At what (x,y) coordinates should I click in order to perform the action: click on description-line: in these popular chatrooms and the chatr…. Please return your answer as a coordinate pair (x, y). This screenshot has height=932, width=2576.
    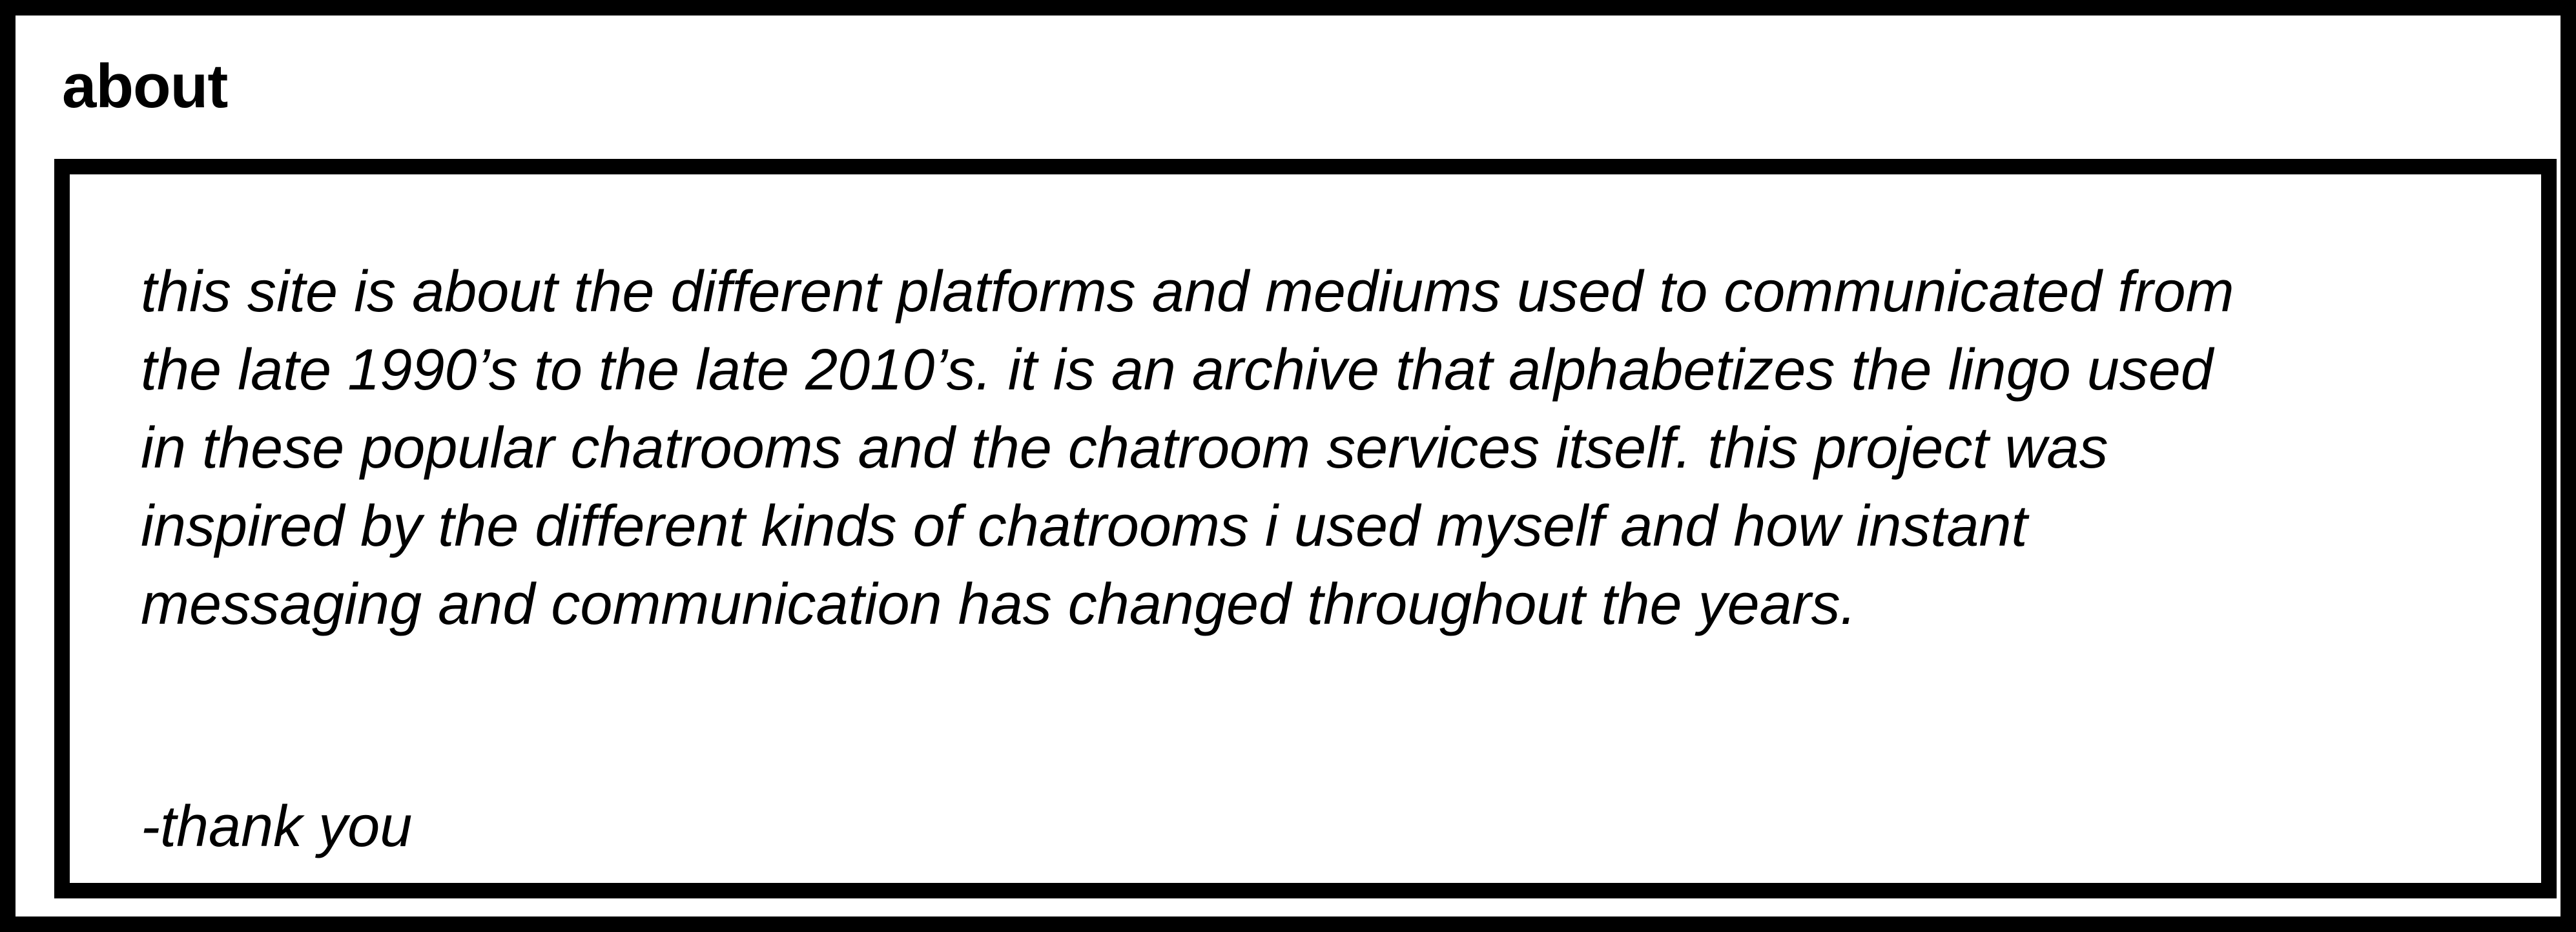
    Looking at the image, I should click on (1124, 448).